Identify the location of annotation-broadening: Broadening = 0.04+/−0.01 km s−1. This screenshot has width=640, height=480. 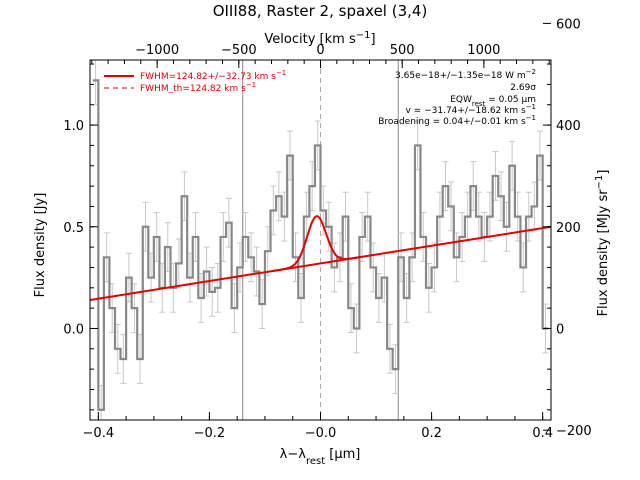
(457, 120).